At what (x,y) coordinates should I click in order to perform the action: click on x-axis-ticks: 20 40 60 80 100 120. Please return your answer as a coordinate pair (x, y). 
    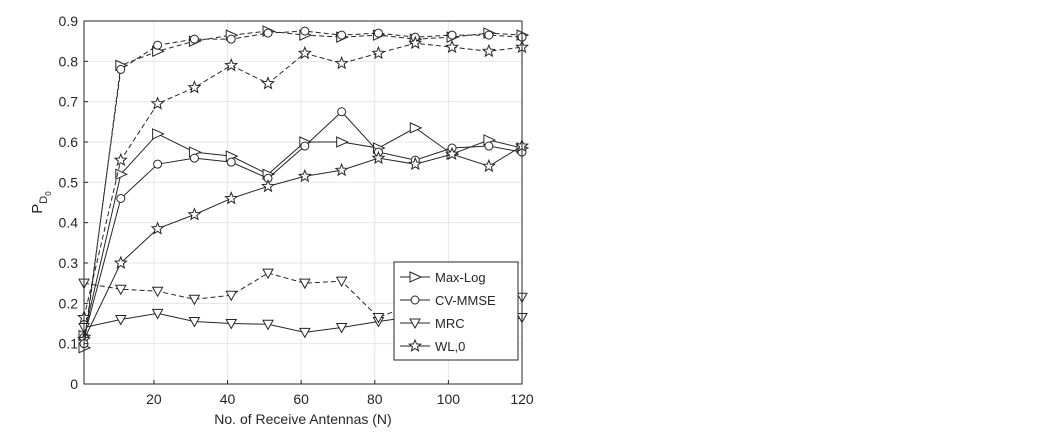
    Looking at the image, I should click on (340, 393).